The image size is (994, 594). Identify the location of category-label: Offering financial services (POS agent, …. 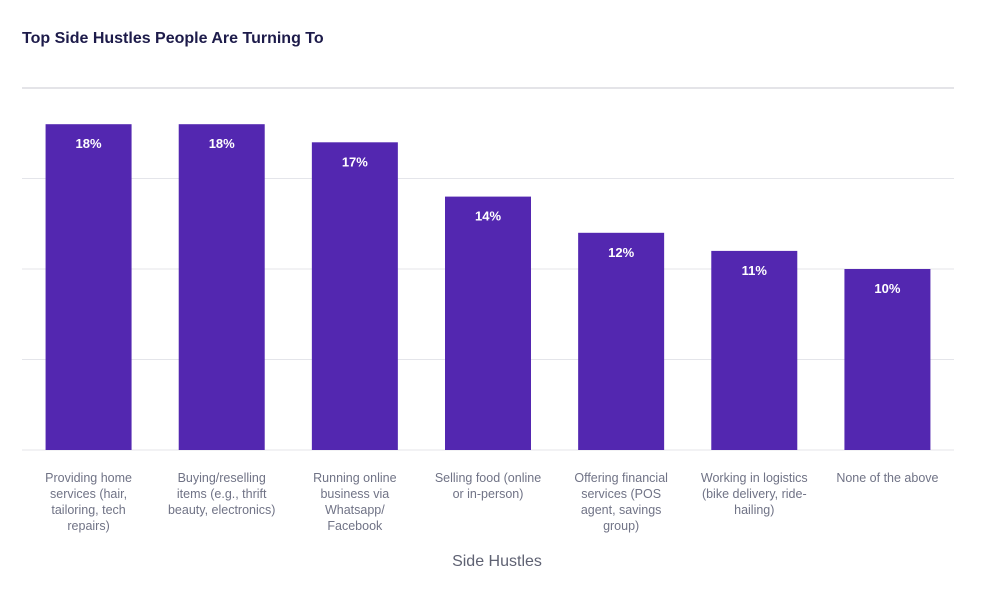
(621, 502).